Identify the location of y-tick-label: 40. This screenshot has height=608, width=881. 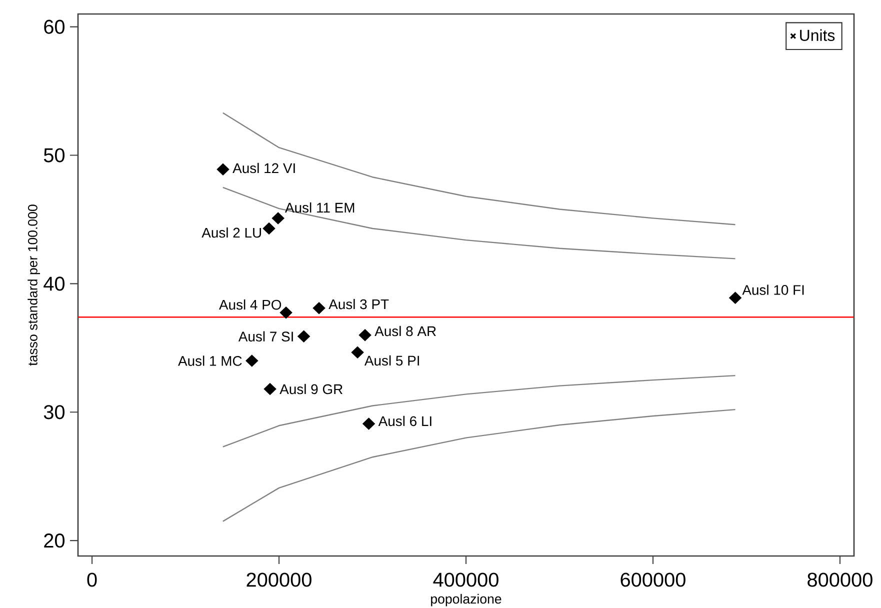
(54, 283).